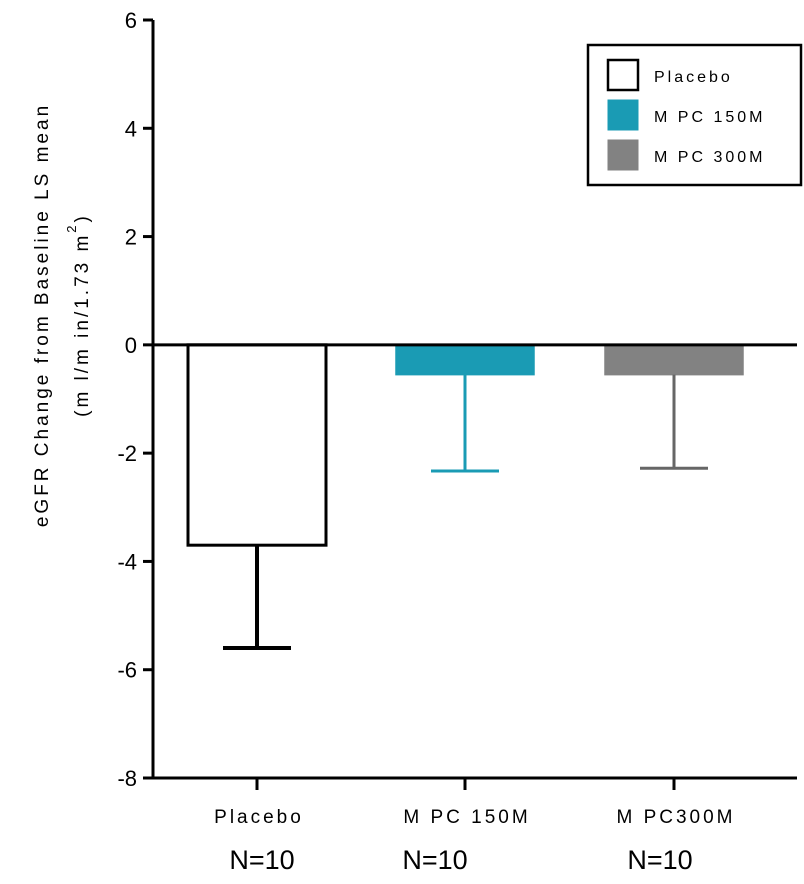  What do you see at coordinates (259, 817) in the screenshot?
I see `x-tick-label: Placebo` at bounding box center [259, 817].